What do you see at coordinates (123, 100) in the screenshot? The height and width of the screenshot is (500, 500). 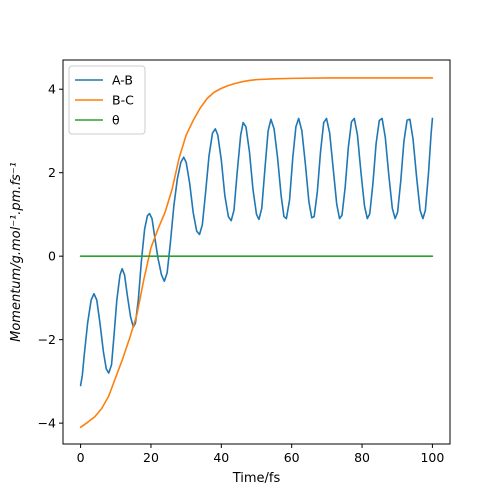 I see `legend-label-2: B-C` at bounding box center [123, 100].